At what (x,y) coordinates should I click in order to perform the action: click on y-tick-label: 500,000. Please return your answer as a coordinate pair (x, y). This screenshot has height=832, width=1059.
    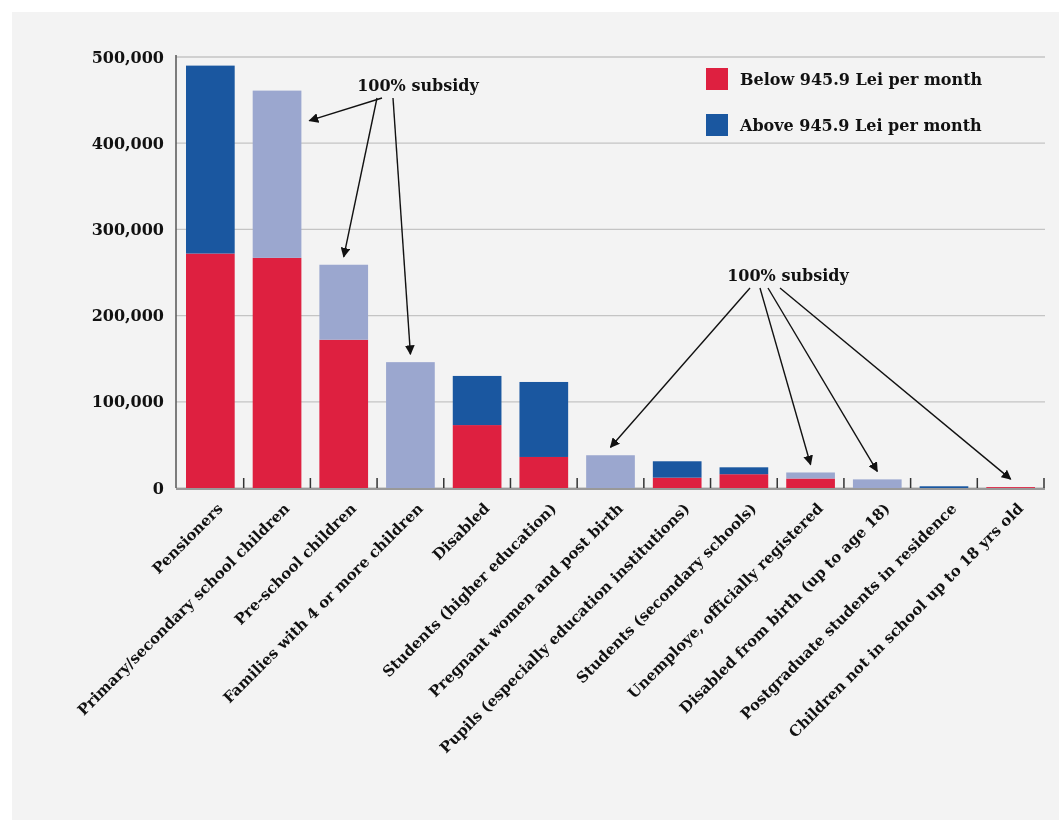
    Looking at the image, I should click on (127, 57).